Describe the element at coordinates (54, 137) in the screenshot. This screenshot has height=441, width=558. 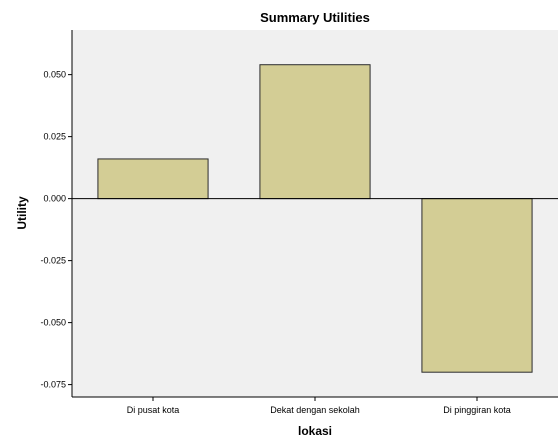
I see `y-tick-label: 0.025` at that location.